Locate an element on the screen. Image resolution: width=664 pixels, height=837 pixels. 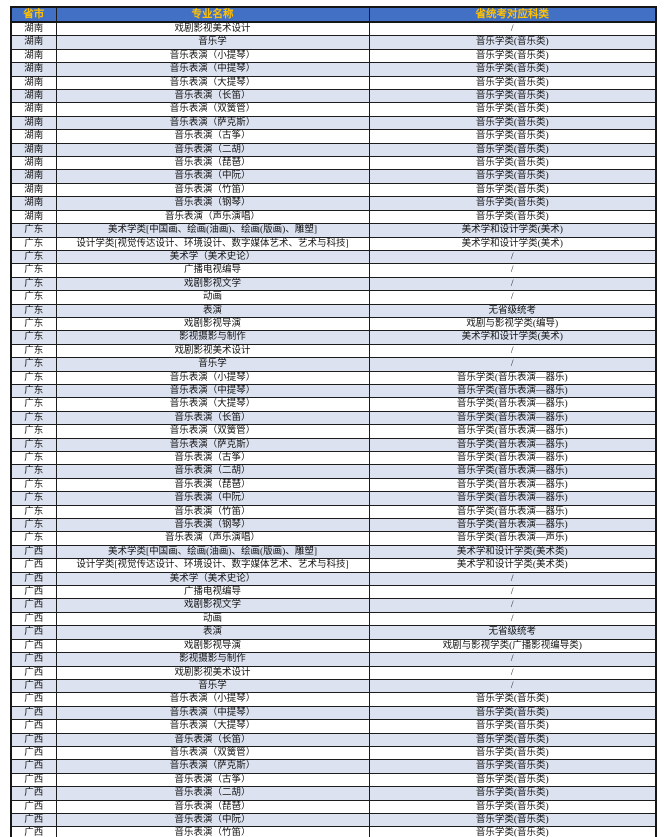
table-row: 湖南 音乐表演（钢琴） 音乐学类(音乐类) is located at coordinates (333, 203).